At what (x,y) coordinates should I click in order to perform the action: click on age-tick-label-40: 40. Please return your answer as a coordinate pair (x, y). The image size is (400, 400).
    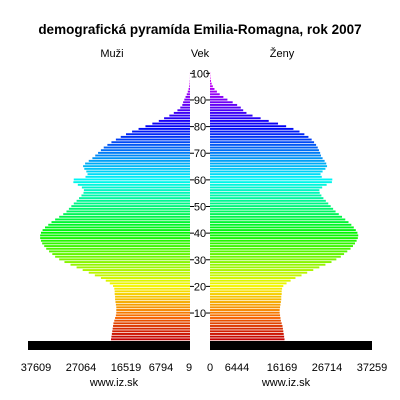
    Looking at the image, I should click on (200, 234).